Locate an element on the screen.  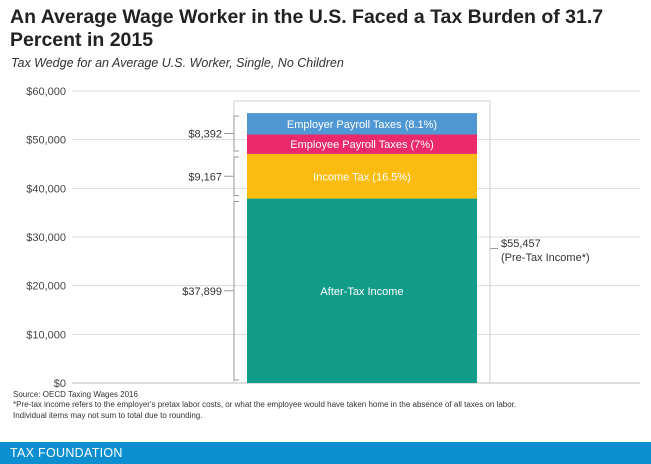
segment-label: Income Tax (16.5%) is located at coordinates (362, 177).